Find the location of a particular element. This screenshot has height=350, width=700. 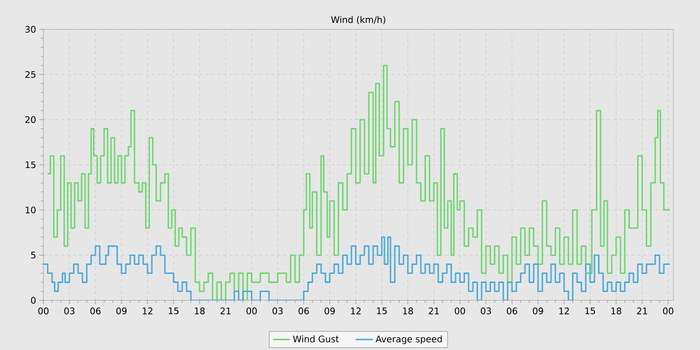

legend-label: Wind Gust is located at coordinates (316, 338).